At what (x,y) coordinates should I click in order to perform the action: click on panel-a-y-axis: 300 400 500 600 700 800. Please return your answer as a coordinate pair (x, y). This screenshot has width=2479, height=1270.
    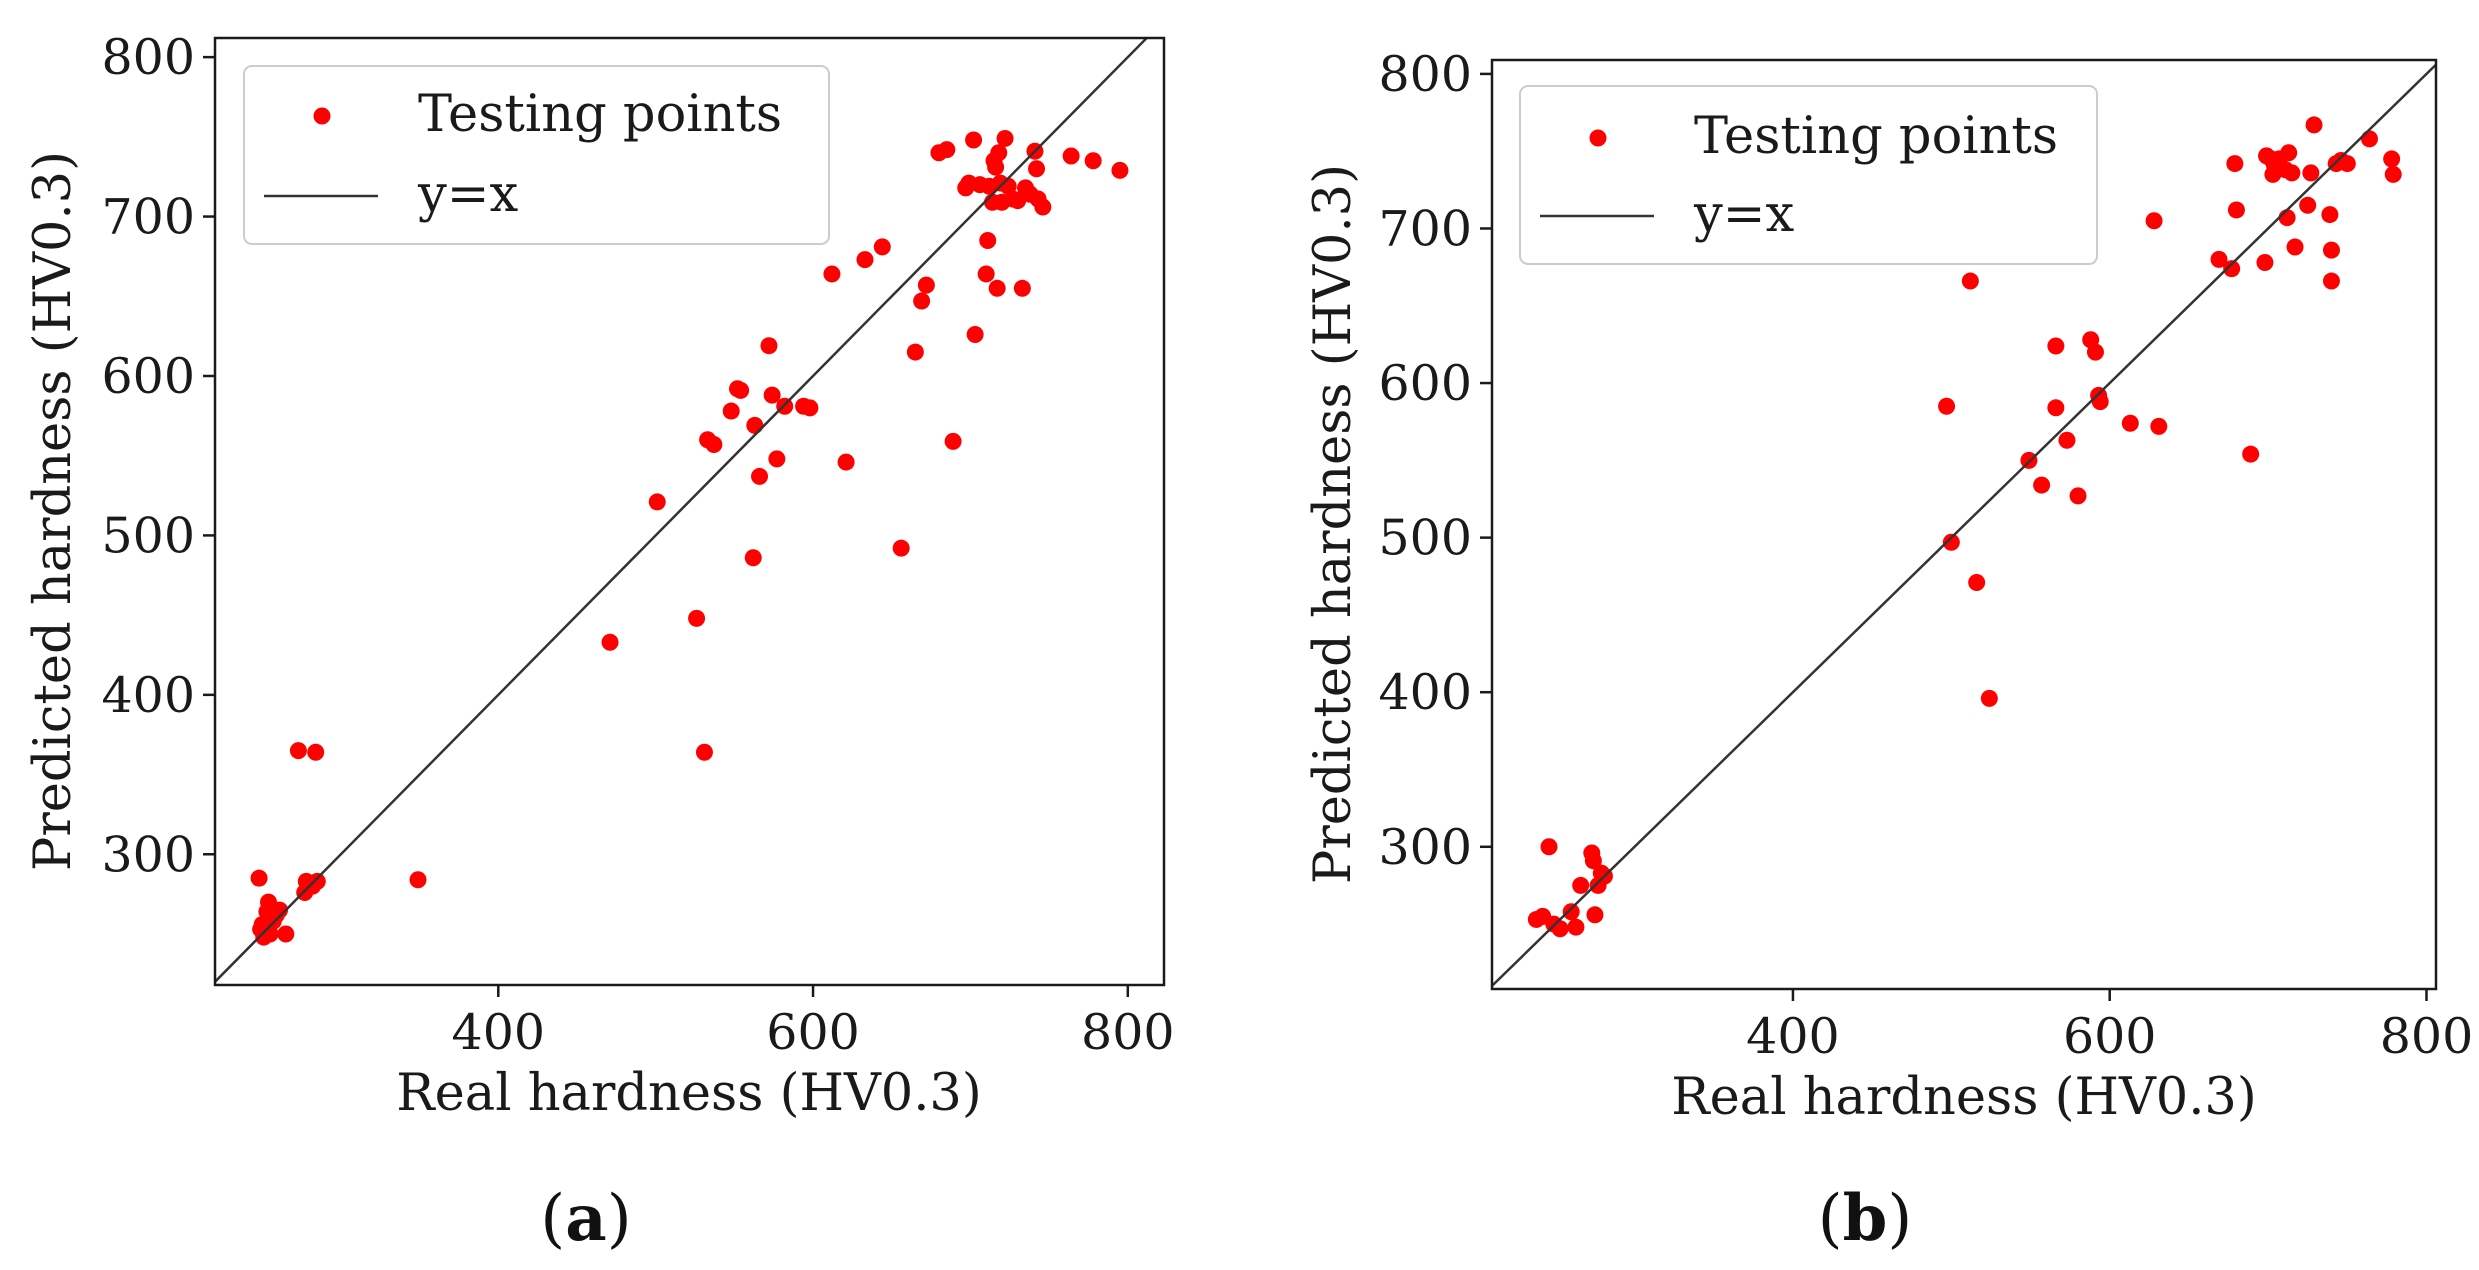
    Looking at the image, I should click on (158, 456).